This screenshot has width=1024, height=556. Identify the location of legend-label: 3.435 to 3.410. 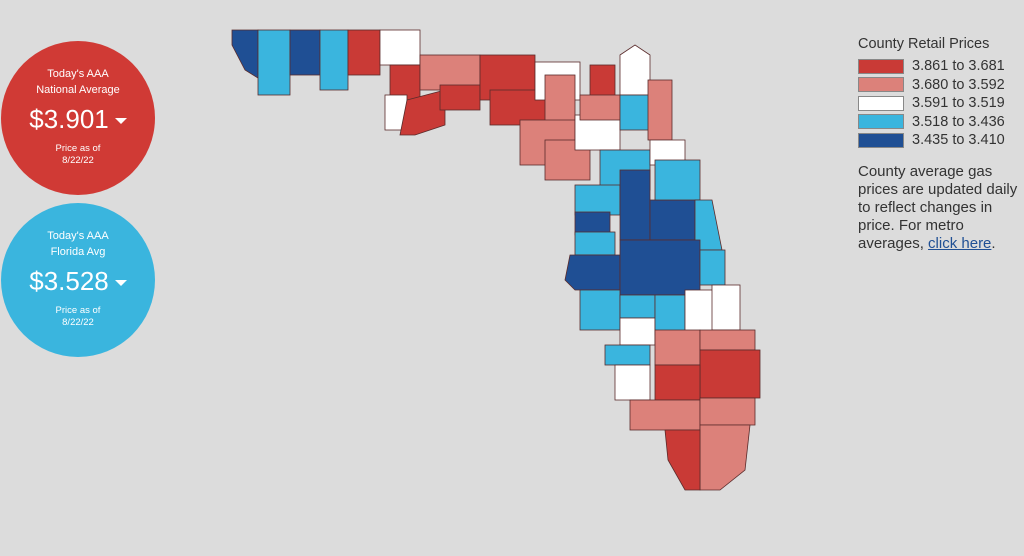
(958, 140).